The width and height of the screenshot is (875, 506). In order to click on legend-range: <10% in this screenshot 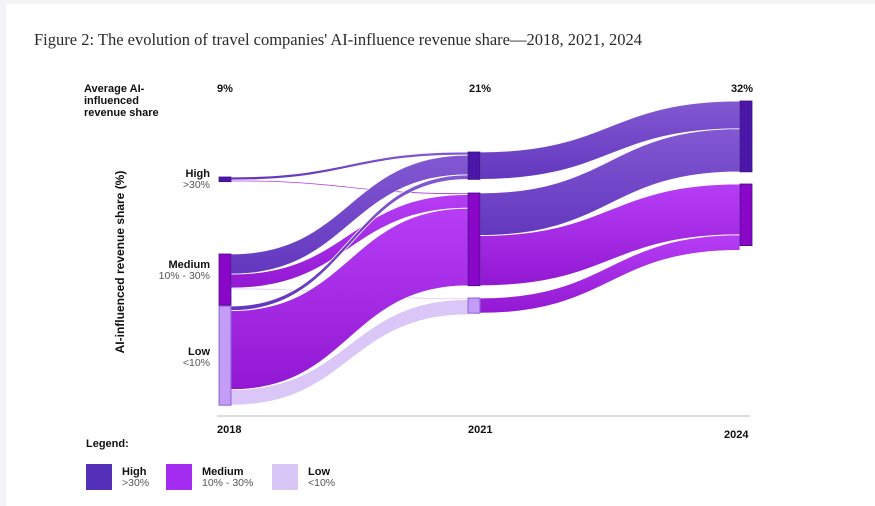, I will do `click(322, 483)`.